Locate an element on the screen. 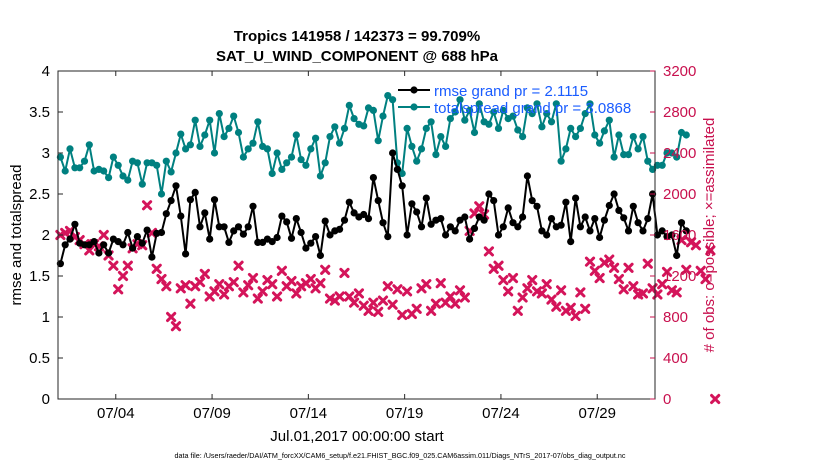  y-right-tick-label: 800 is located at coordinates (675, 317).